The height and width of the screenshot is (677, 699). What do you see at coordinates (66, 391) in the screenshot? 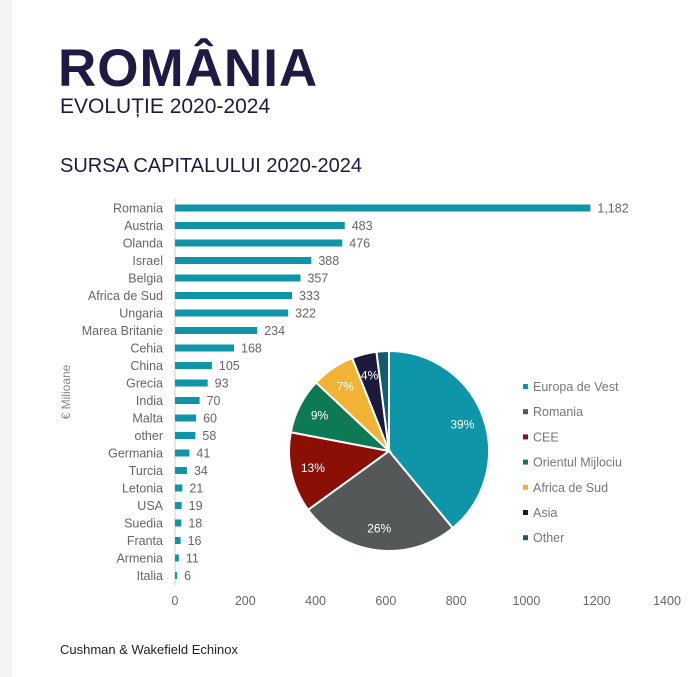
I see `y-axis-label: € Milioane` at bounding box center [66, 391].